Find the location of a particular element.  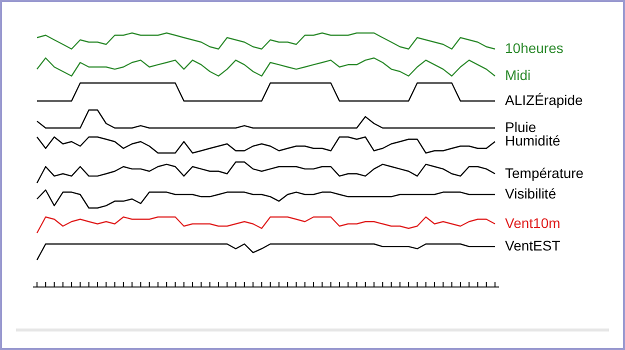

series-label: Pluie is located at coordinates (520, 127).